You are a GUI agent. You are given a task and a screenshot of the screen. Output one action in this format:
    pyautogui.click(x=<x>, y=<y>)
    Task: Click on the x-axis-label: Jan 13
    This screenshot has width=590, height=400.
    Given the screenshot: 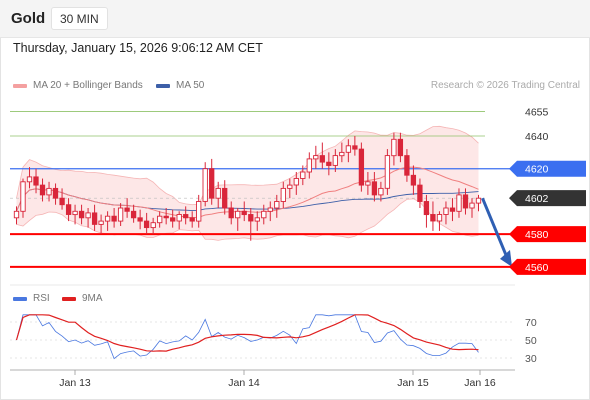 What is the action you would take?
    pyautogui.click(x=75, y=383)
    